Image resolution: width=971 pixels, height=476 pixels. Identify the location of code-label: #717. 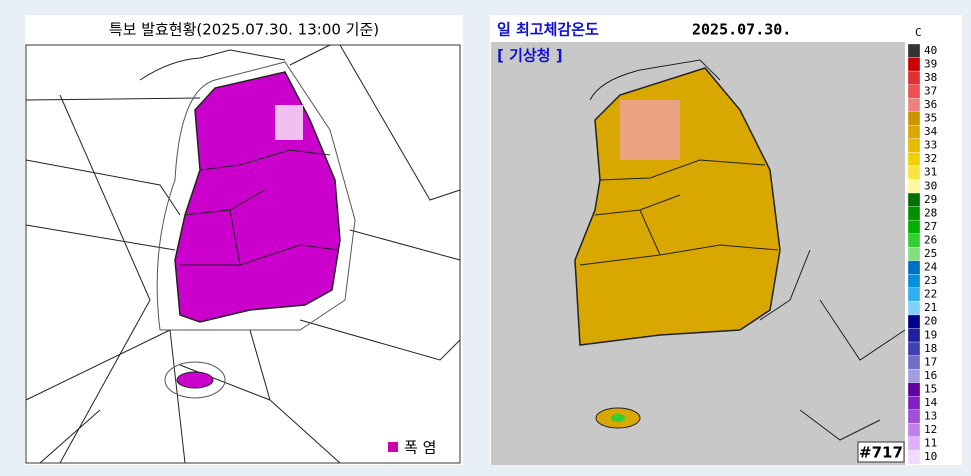
(881, 453).